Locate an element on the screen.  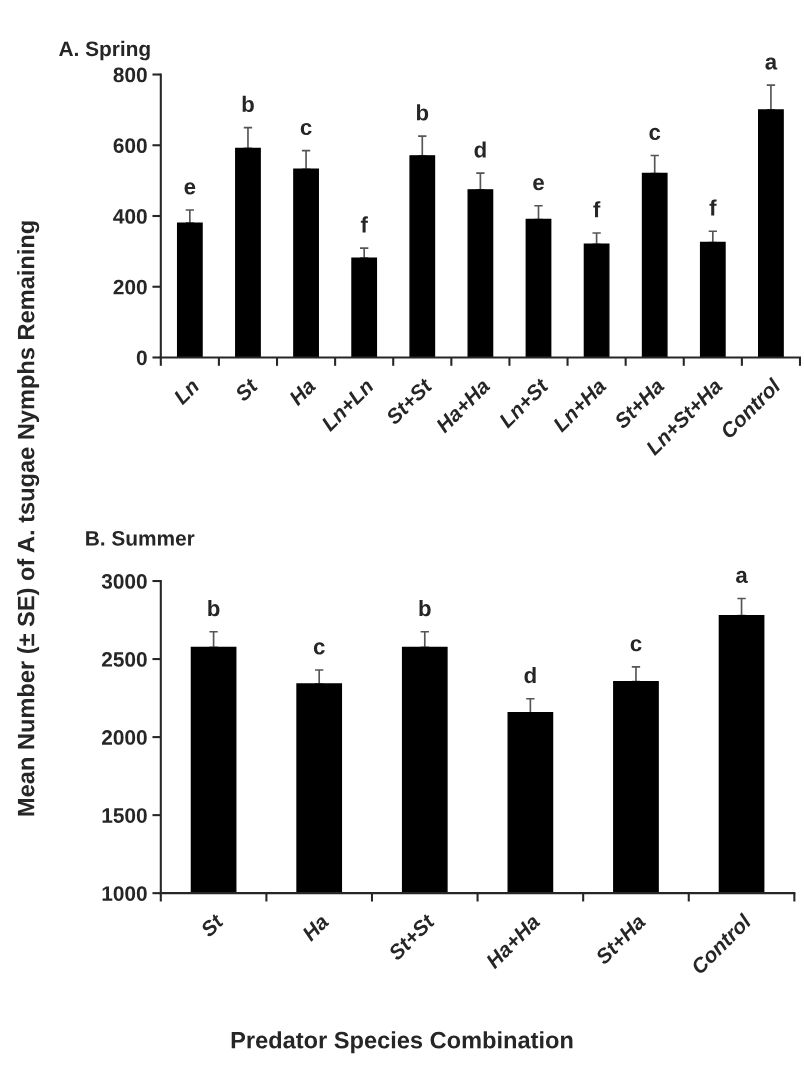
y-tick-label: 3000 is located at coordinates (124, 581).